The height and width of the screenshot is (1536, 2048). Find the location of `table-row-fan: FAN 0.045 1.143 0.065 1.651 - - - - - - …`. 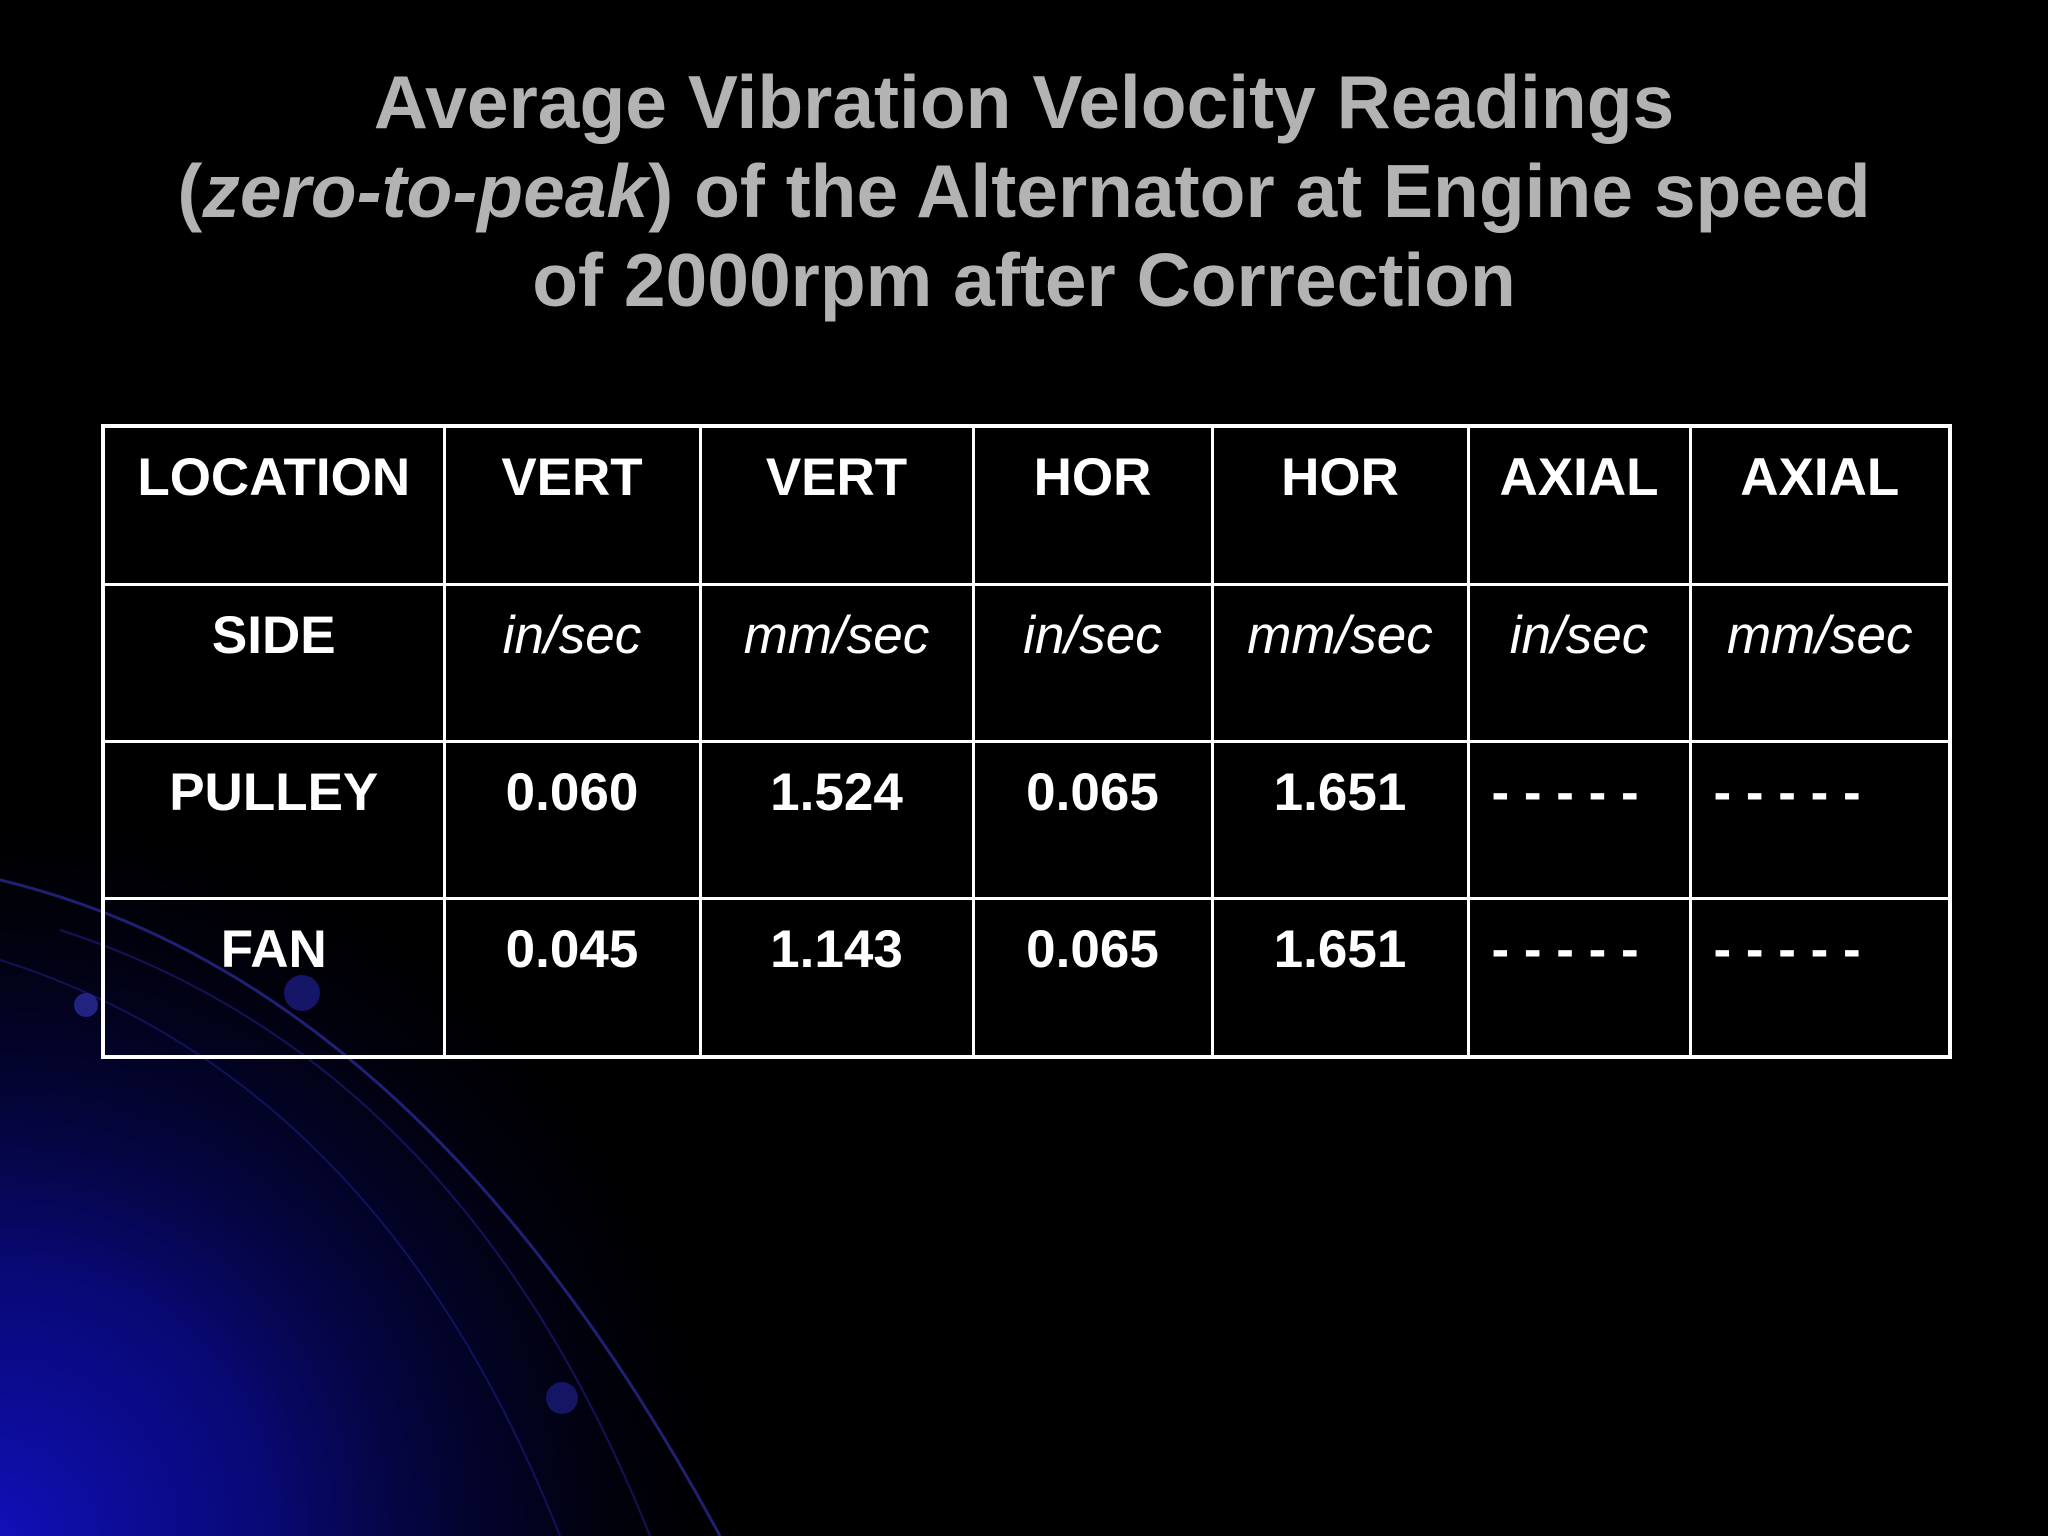

table-row-fan: FAN 0.045 1.143 0.065 1.651 - - - - - - … is located at coordinates (1026, 978).